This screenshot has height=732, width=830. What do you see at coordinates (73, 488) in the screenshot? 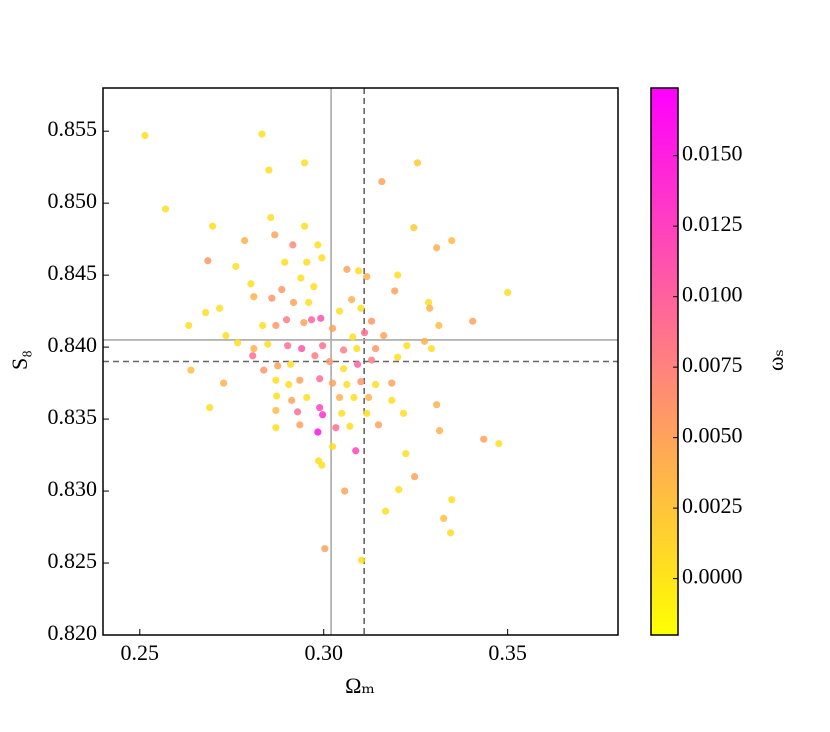
I see `y-tick-label: 0.830` at bounding box center [73, 488].